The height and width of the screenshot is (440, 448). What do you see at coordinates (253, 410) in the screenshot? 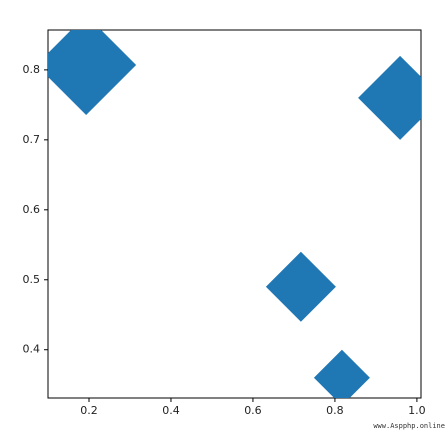
I see `x-tick-label: 0.6` at bounding box center [253, 410].